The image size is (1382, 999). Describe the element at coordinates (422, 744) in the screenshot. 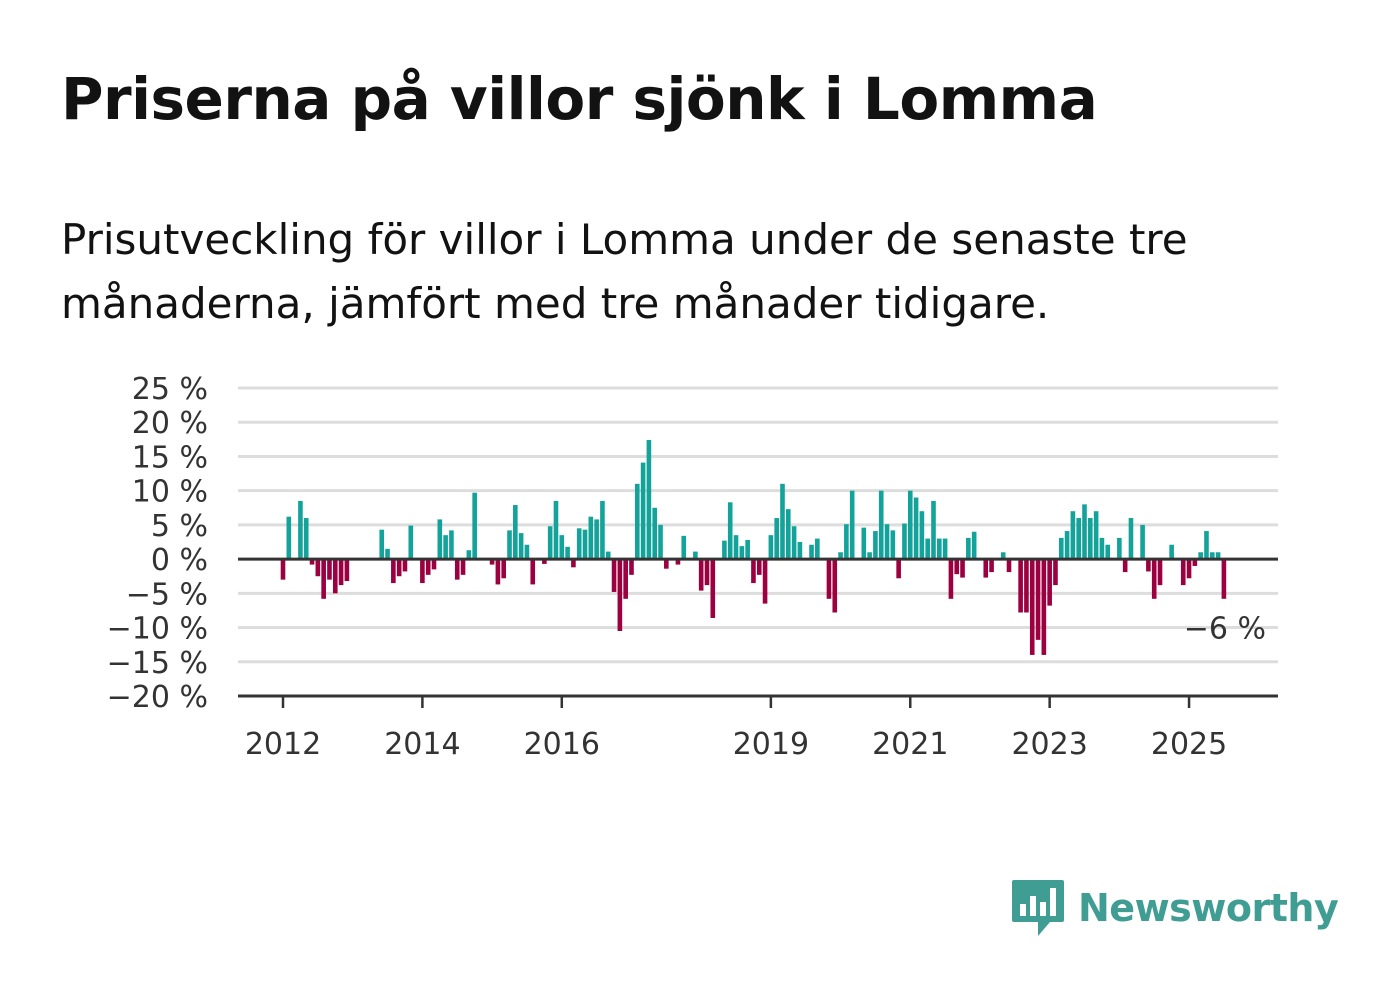

I see `x-tick-label: 2014` at that location.